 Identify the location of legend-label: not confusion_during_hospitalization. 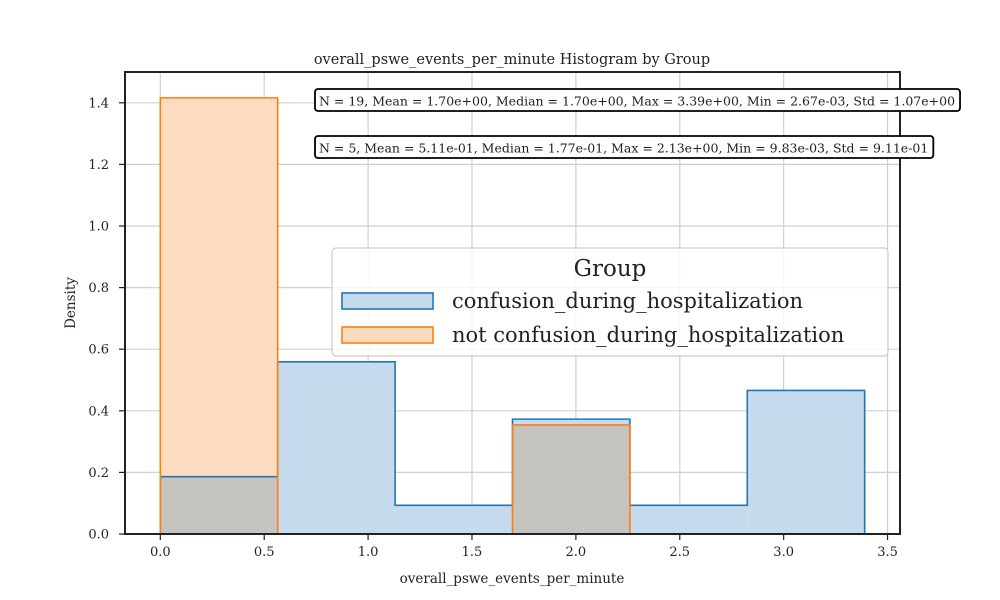
(648, 335).